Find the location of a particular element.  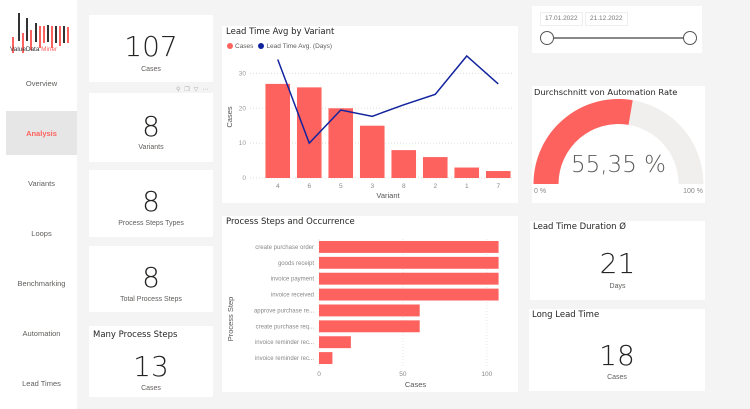

lead-time-chart: 0 10 20 30 4 6 5 3 8 2 1 7 Variant Cases is located at coordinates (369, 127).